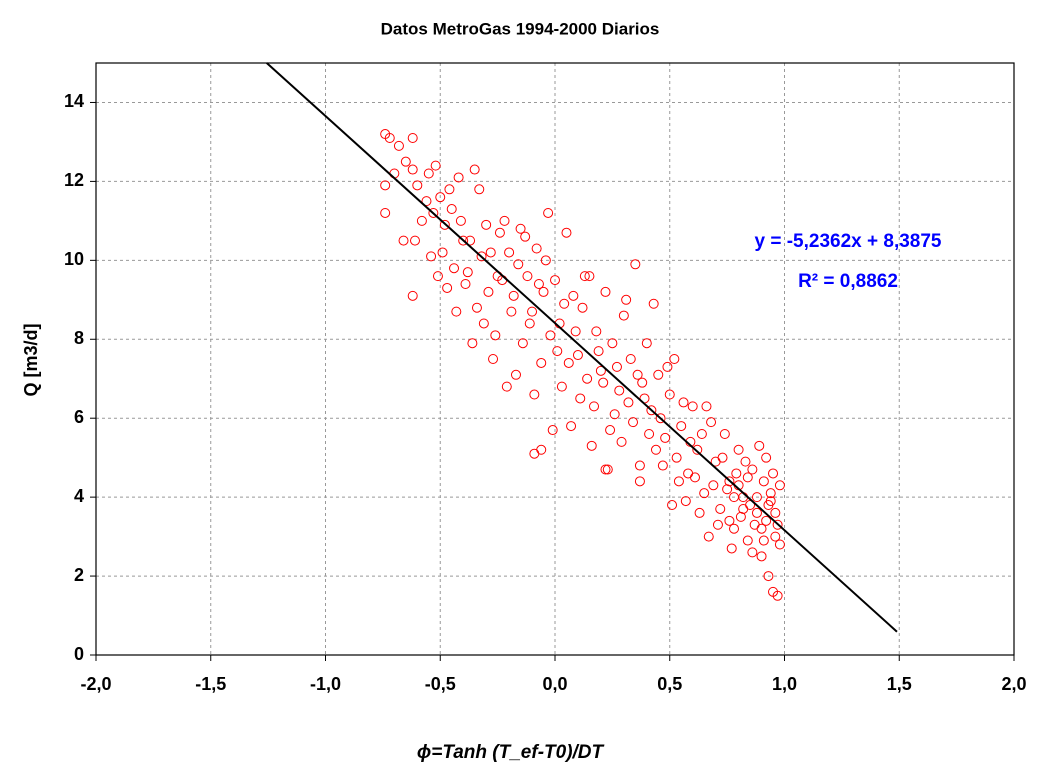  I want to click on x-tick-label: -1,0, so click(325, 684).